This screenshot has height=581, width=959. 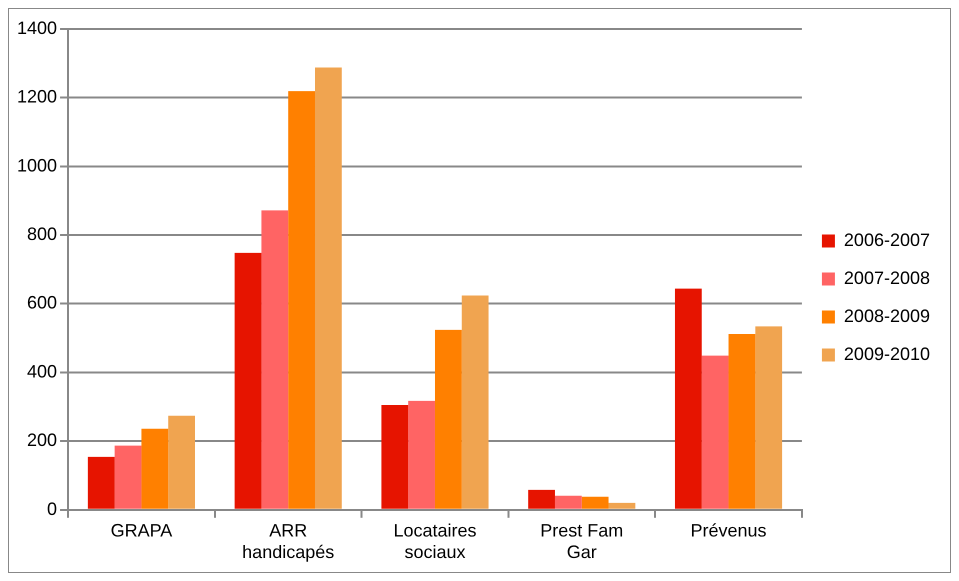 I want to click on legend-label: 2008-2009, so click(x=887, y=316).